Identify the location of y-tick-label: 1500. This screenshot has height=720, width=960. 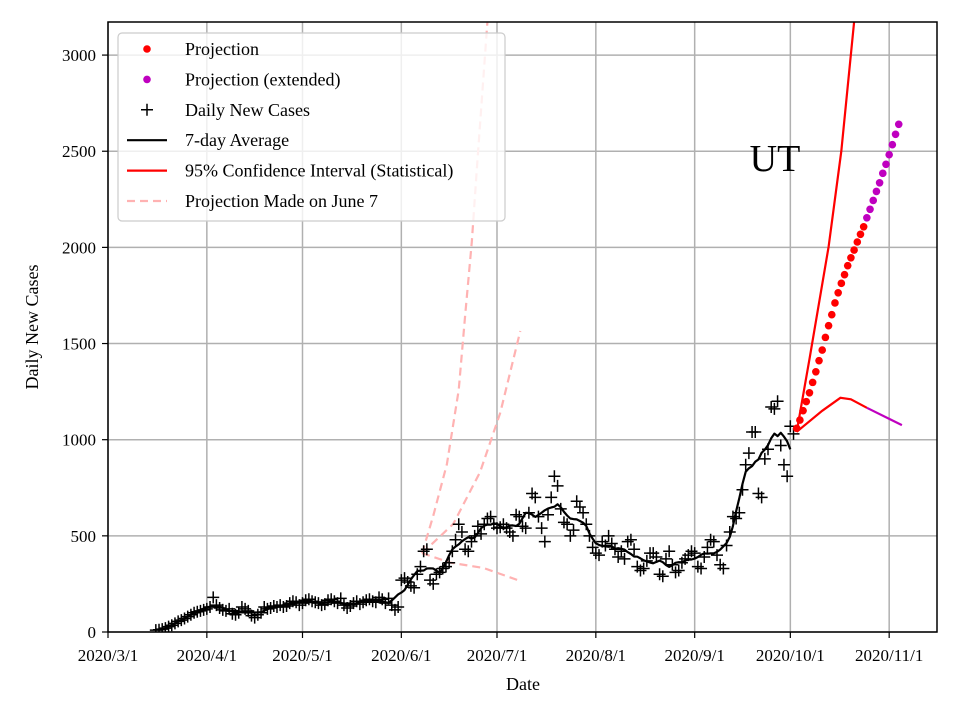
(79, 344).